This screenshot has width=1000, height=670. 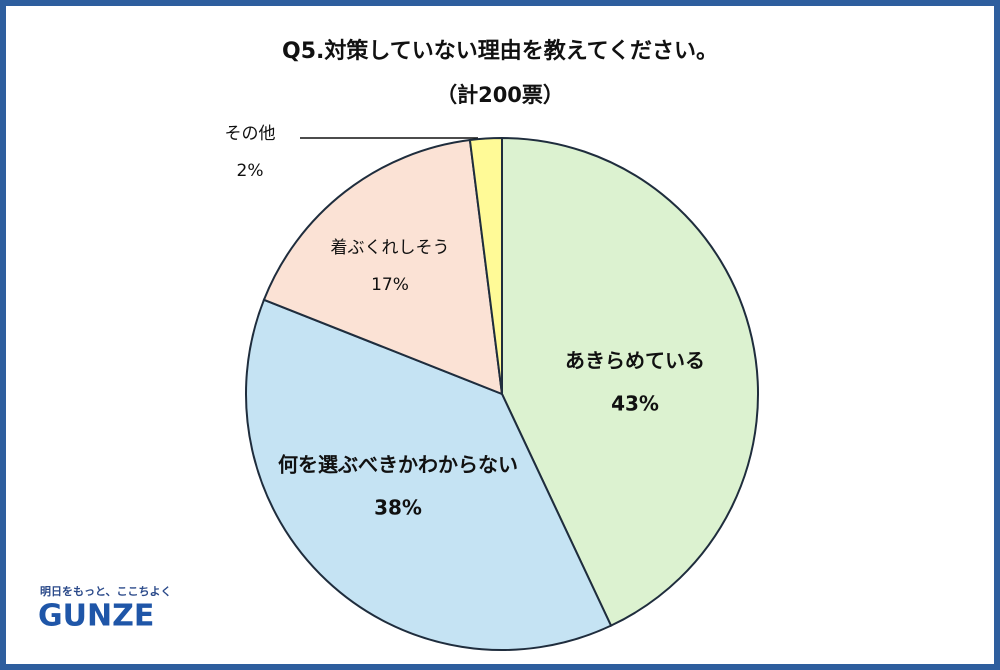 What do you see at coordinates (398, 465) in the screenshot?
I see `slice-label: 何を選ぶべきかわからない` at bounding box center [398, 465].